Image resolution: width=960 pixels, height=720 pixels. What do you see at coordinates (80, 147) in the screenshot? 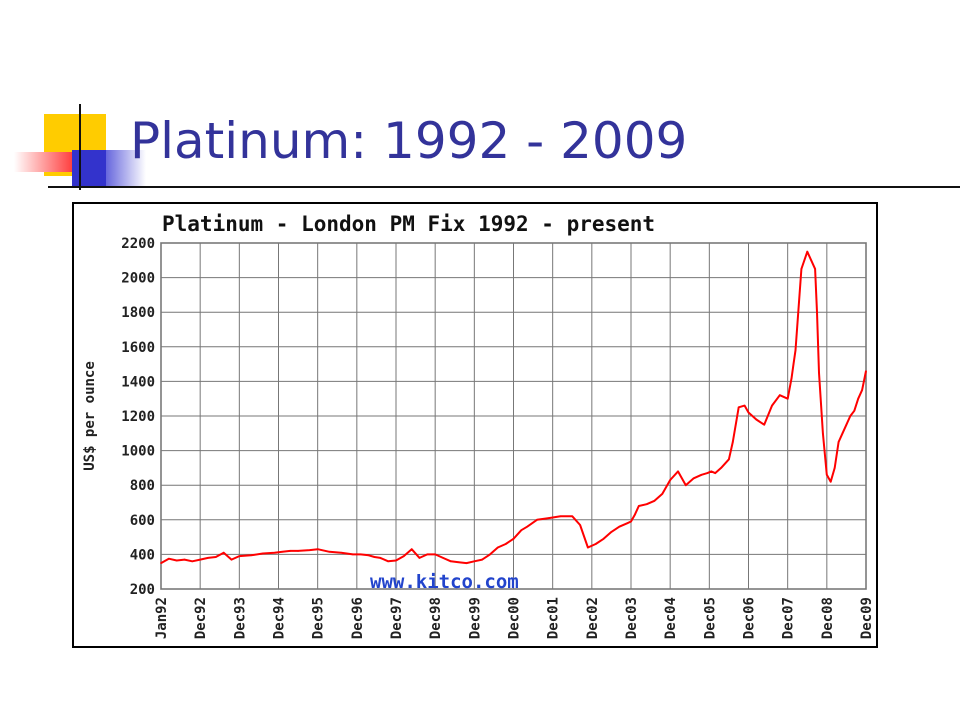
I see `vertical-rule` at bounding box center [80, 147].